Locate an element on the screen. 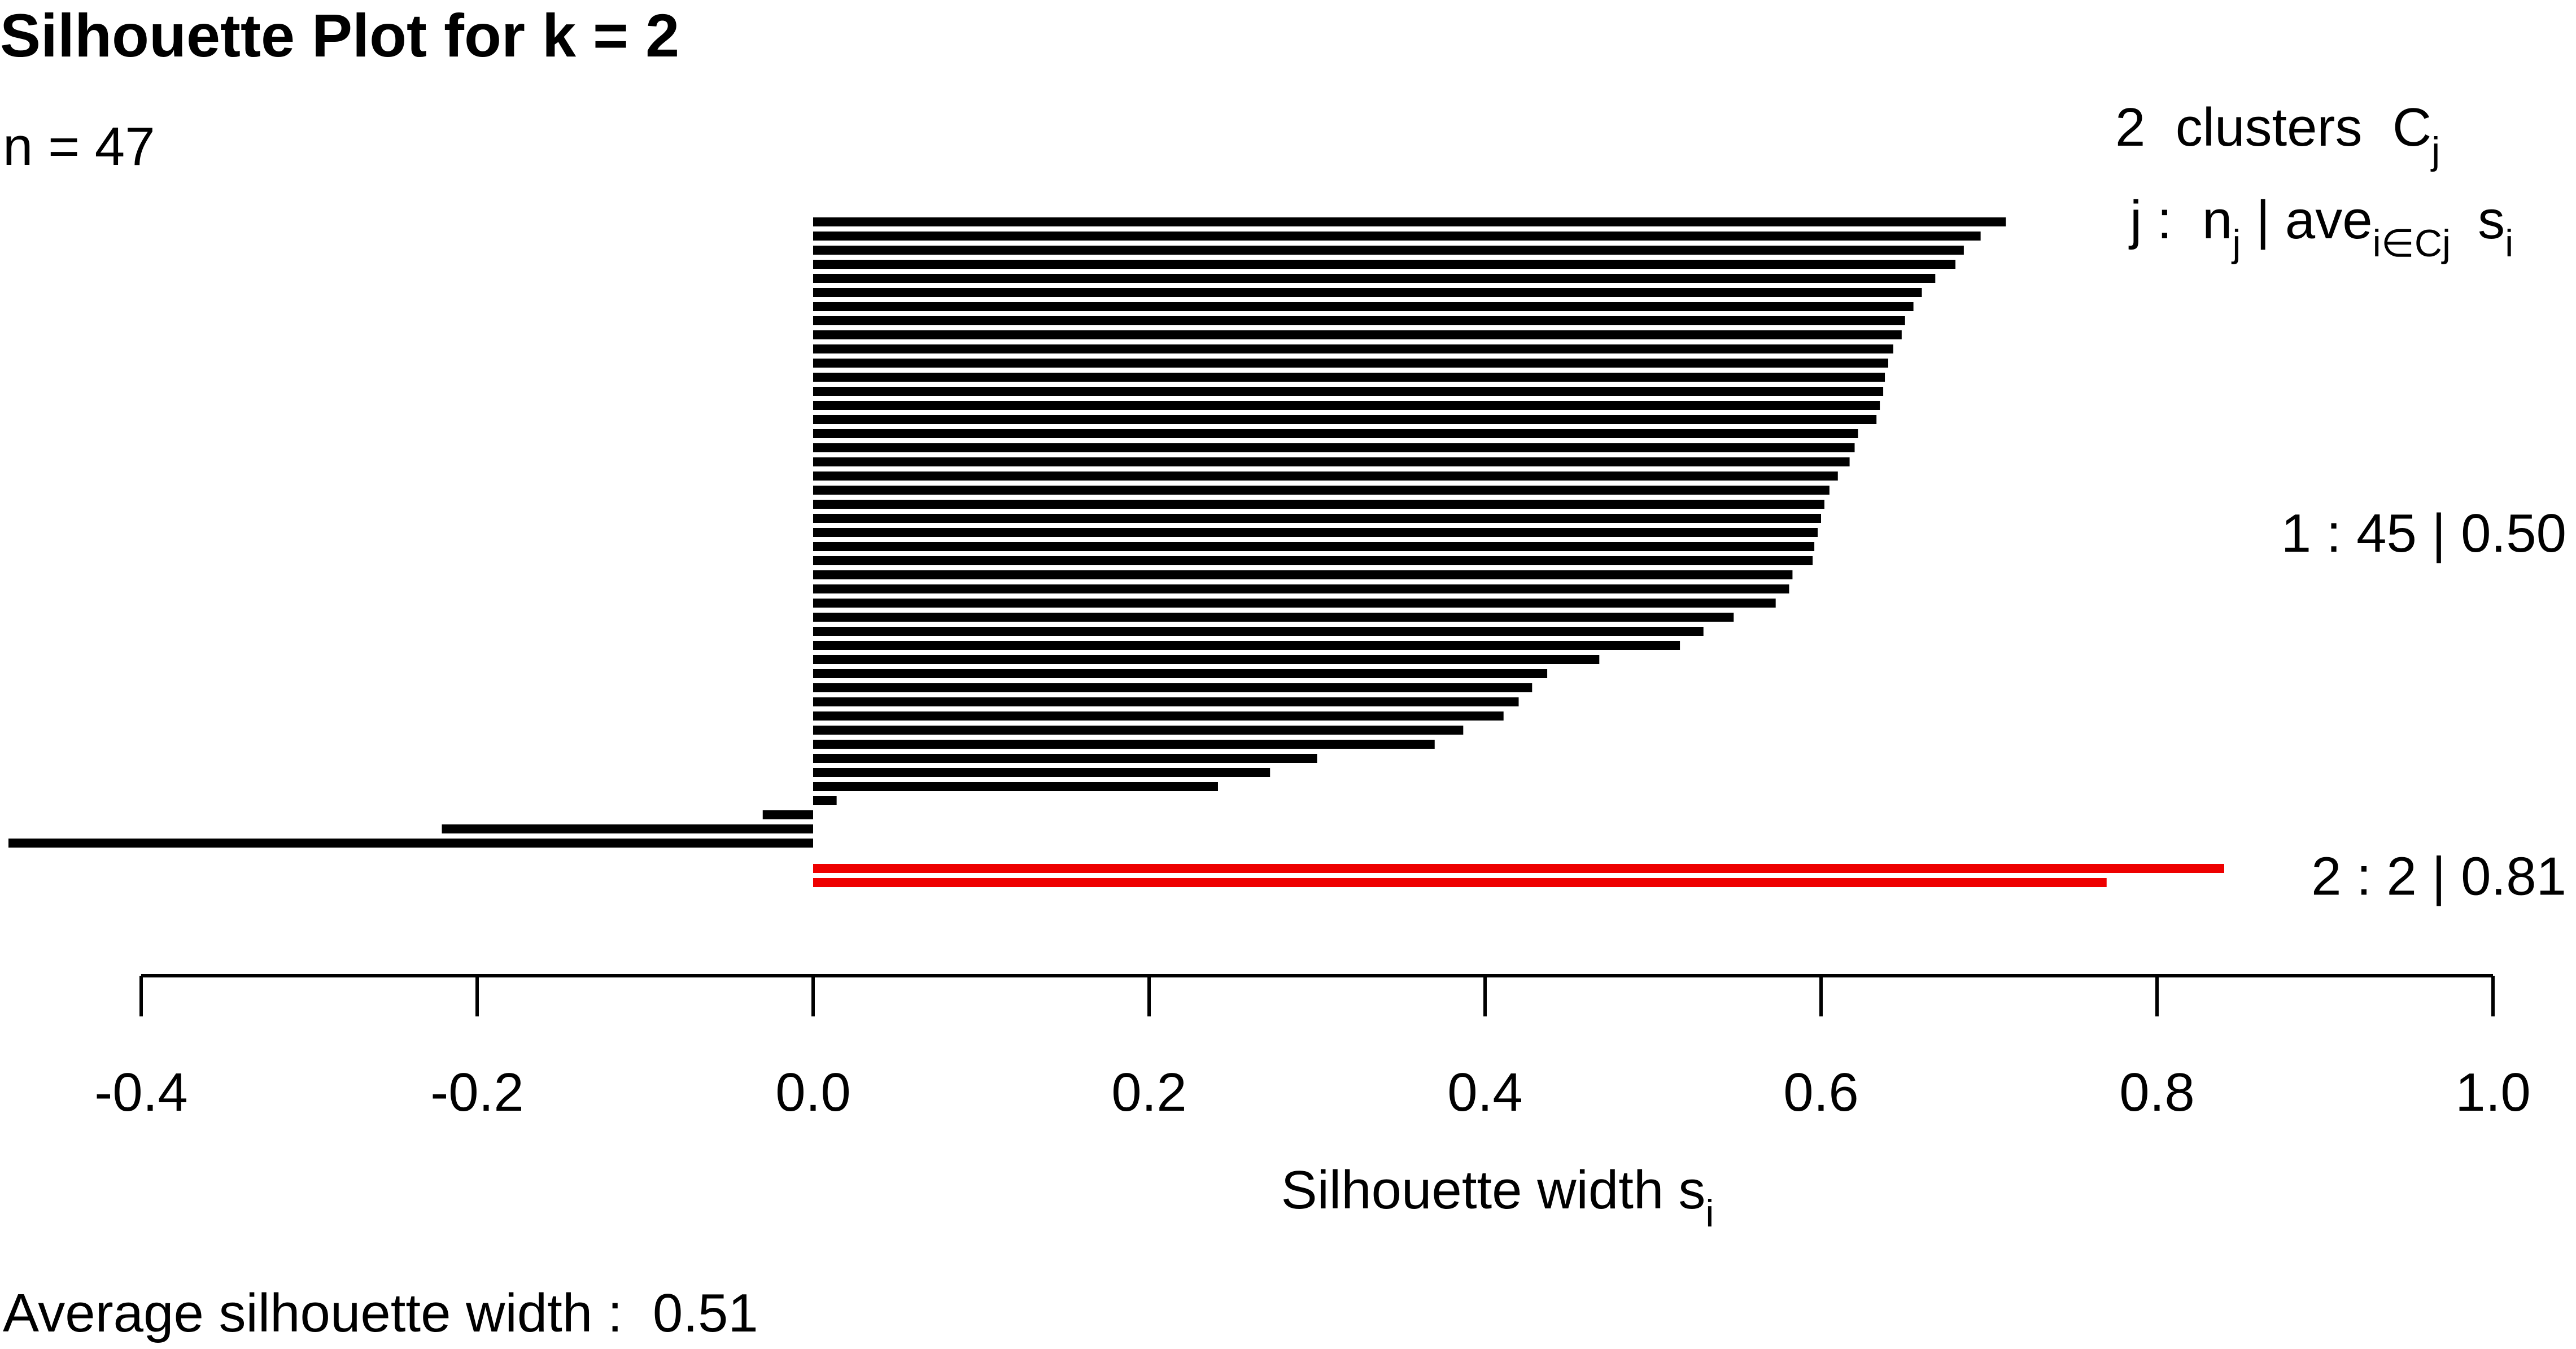  average-silhouette-footer: Average silhouette width : 0.51 is located at coordinates (380, 1313).